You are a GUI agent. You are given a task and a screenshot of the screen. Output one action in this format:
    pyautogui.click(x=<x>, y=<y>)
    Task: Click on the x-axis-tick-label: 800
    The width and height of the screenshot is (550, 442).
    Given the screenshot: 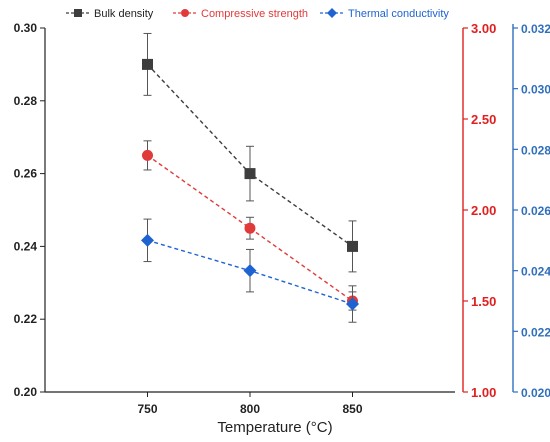 What is the action you would take?
    pyautogui.click(x=250, y=409)
    